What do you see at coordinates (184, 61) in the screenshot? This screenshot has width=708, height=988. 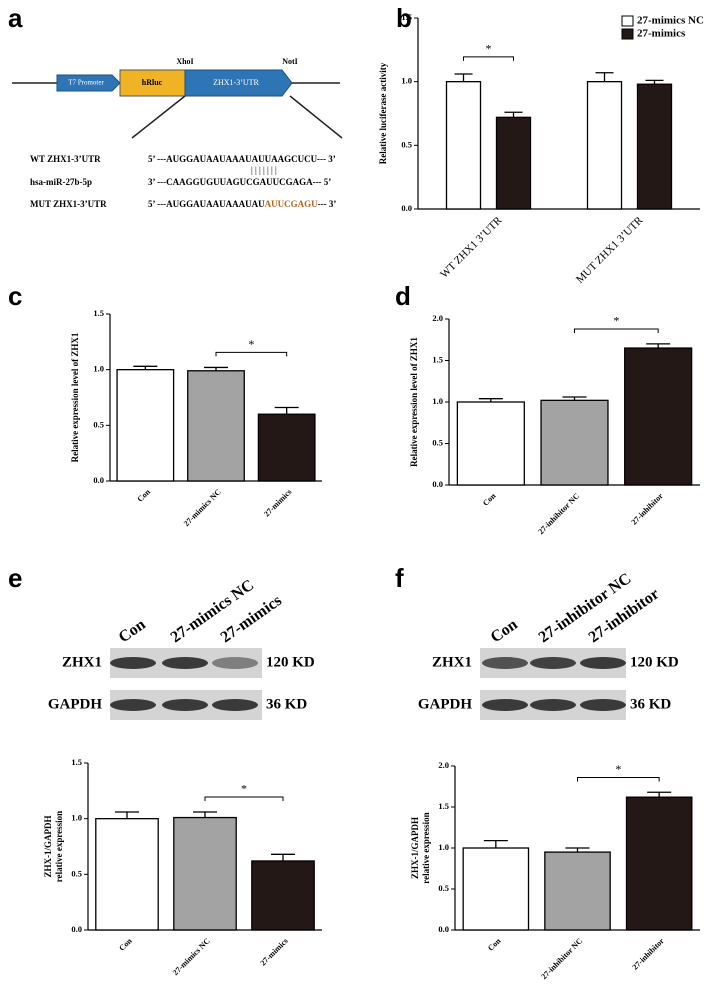 I see `site-label: XhoI` at bounding box center [184, 61].